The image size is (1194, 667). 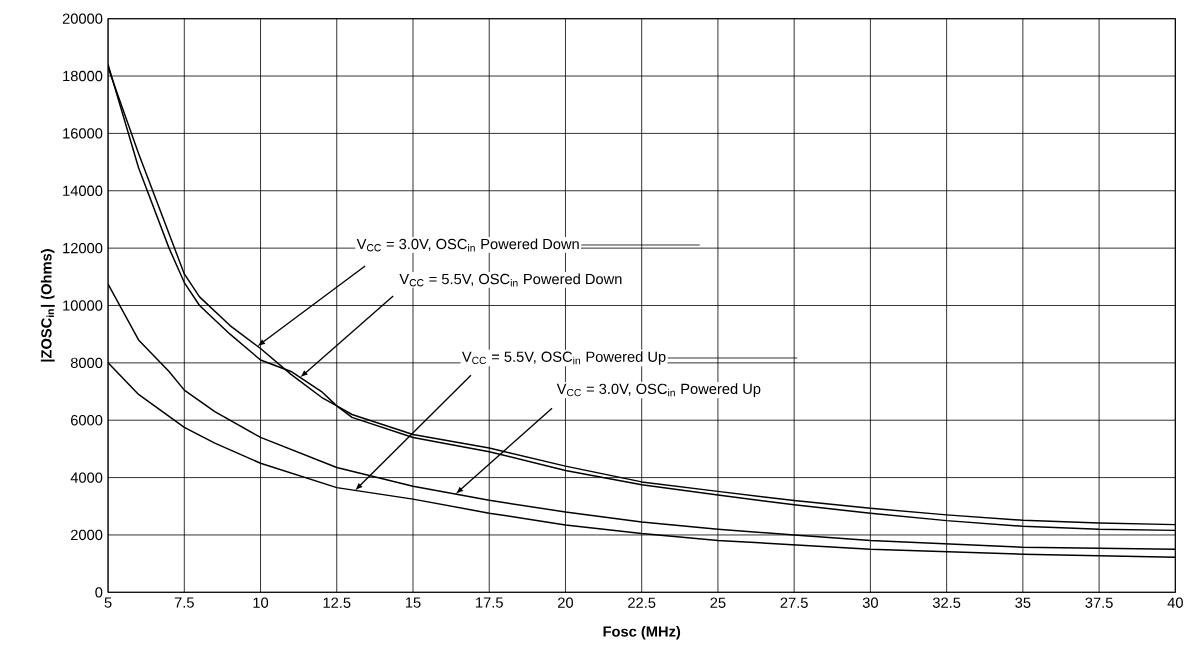 I want to click on x-tick-label: 7.5, so click(x=184, y=602).